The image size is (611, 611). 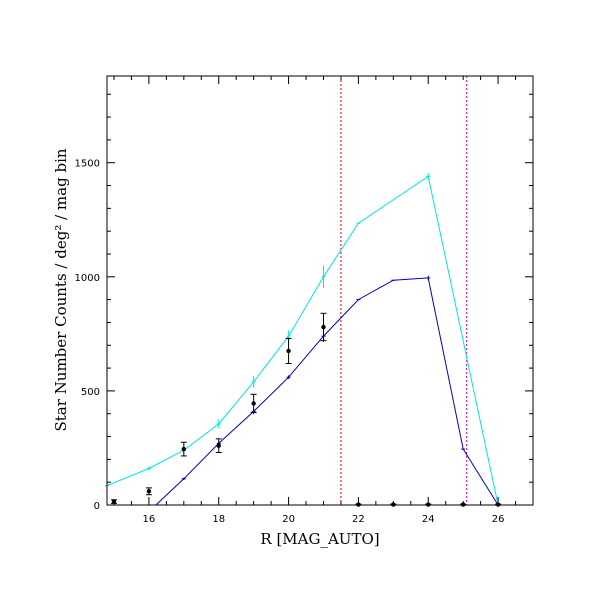 What do you see at coordinates (218, 519) in the screenshot?
I see `x-tick-label: 18` at bounding box center [218, 519].